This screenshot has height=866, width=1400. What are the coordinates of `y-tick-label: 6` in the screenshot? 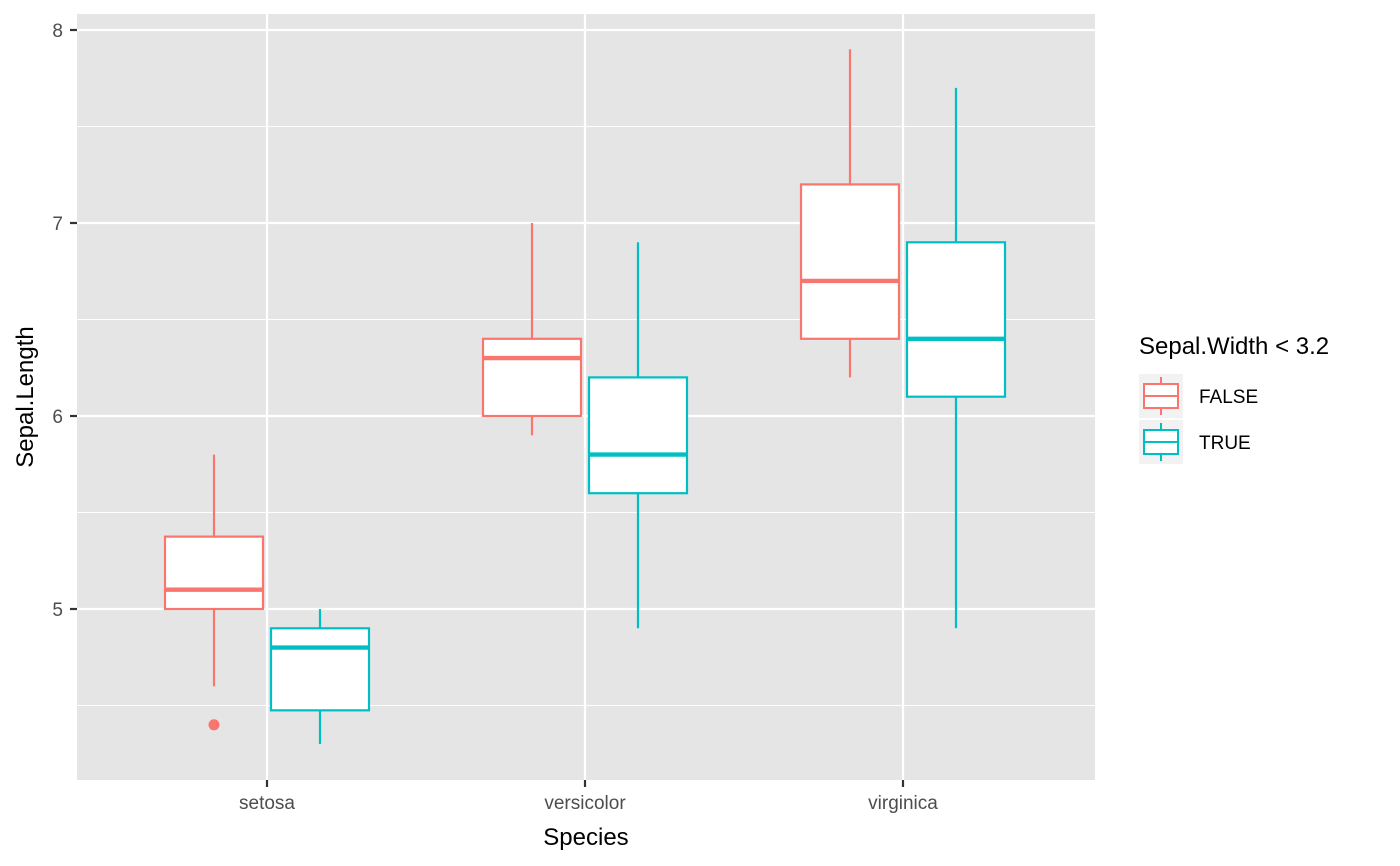 It's located at (57, 417).